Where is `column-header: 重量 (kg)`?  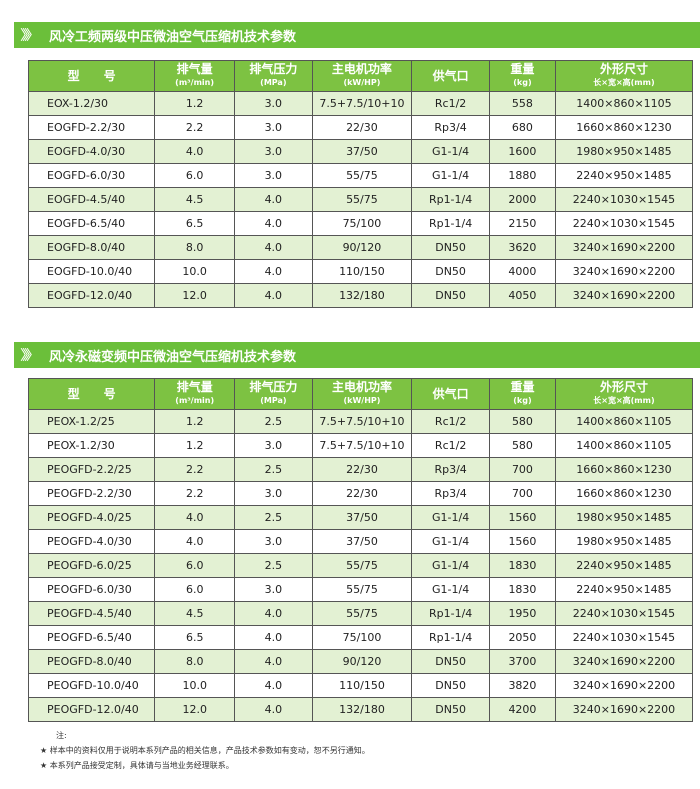
column-header: 重量 (kg) is located at coordinates (522, 76).